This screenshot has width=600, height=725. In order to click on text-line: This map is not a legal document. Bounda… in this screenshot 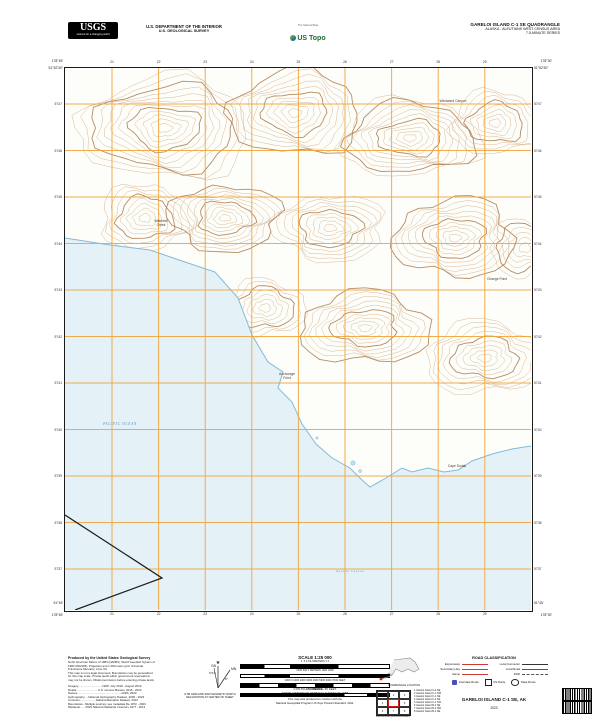, I will do `click(110, 672)`.